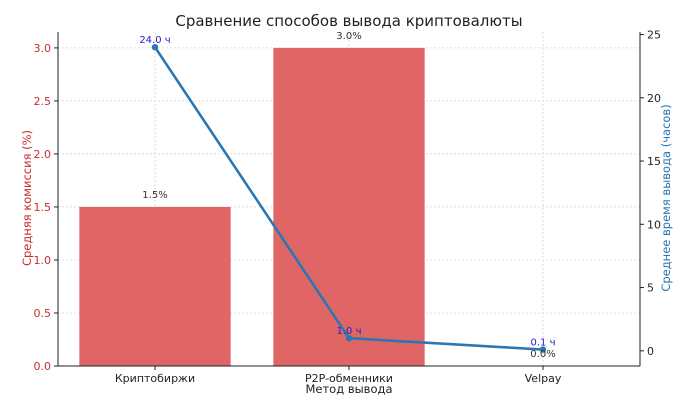 This screenshot has height=409, width=699. What do you see at coordinates (43, 260) in the screenshot?
I see `left-tick-label: 1.0` at bounding box center [43, 260].